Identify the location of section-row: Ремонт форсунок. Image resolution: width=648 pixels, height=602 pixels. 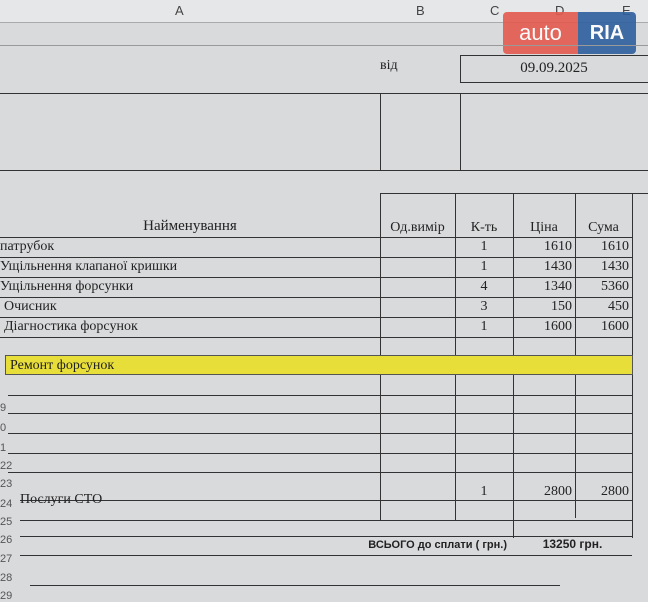
(319, 365).